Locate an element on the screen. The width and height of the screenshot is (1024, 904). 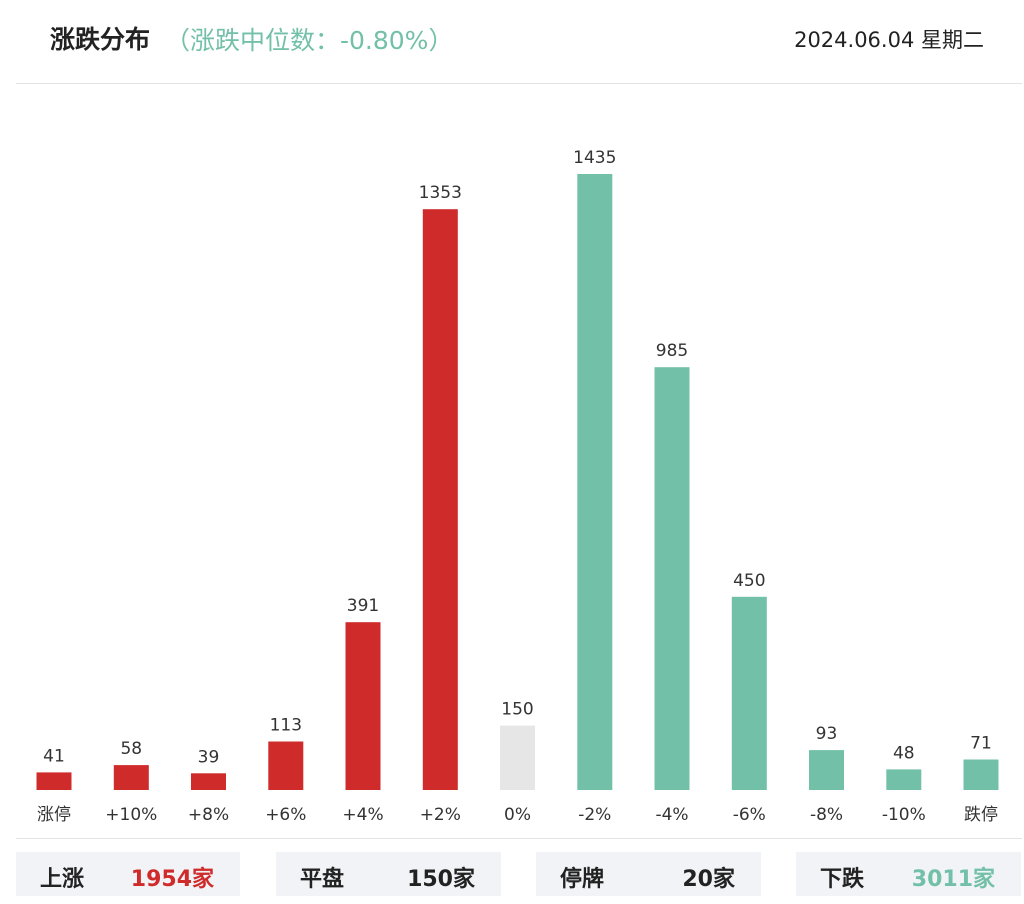
bar-value-label-7: 1435 is located at coordinates (594, 158).